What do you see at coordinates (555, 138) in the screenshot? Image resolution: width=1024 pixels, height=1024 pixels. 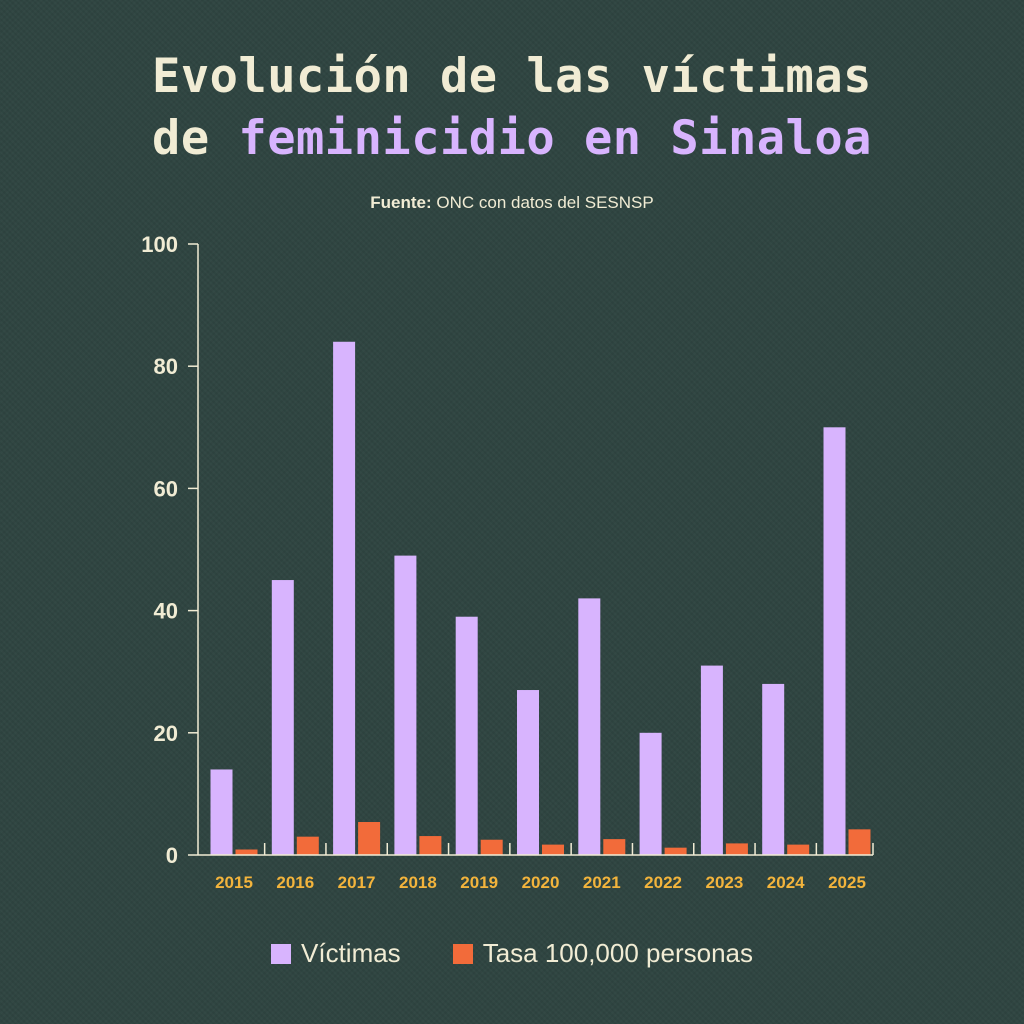 I see `title-line-2-accent: feminicidio en Sinaloa` at bounding box center [555, 138].